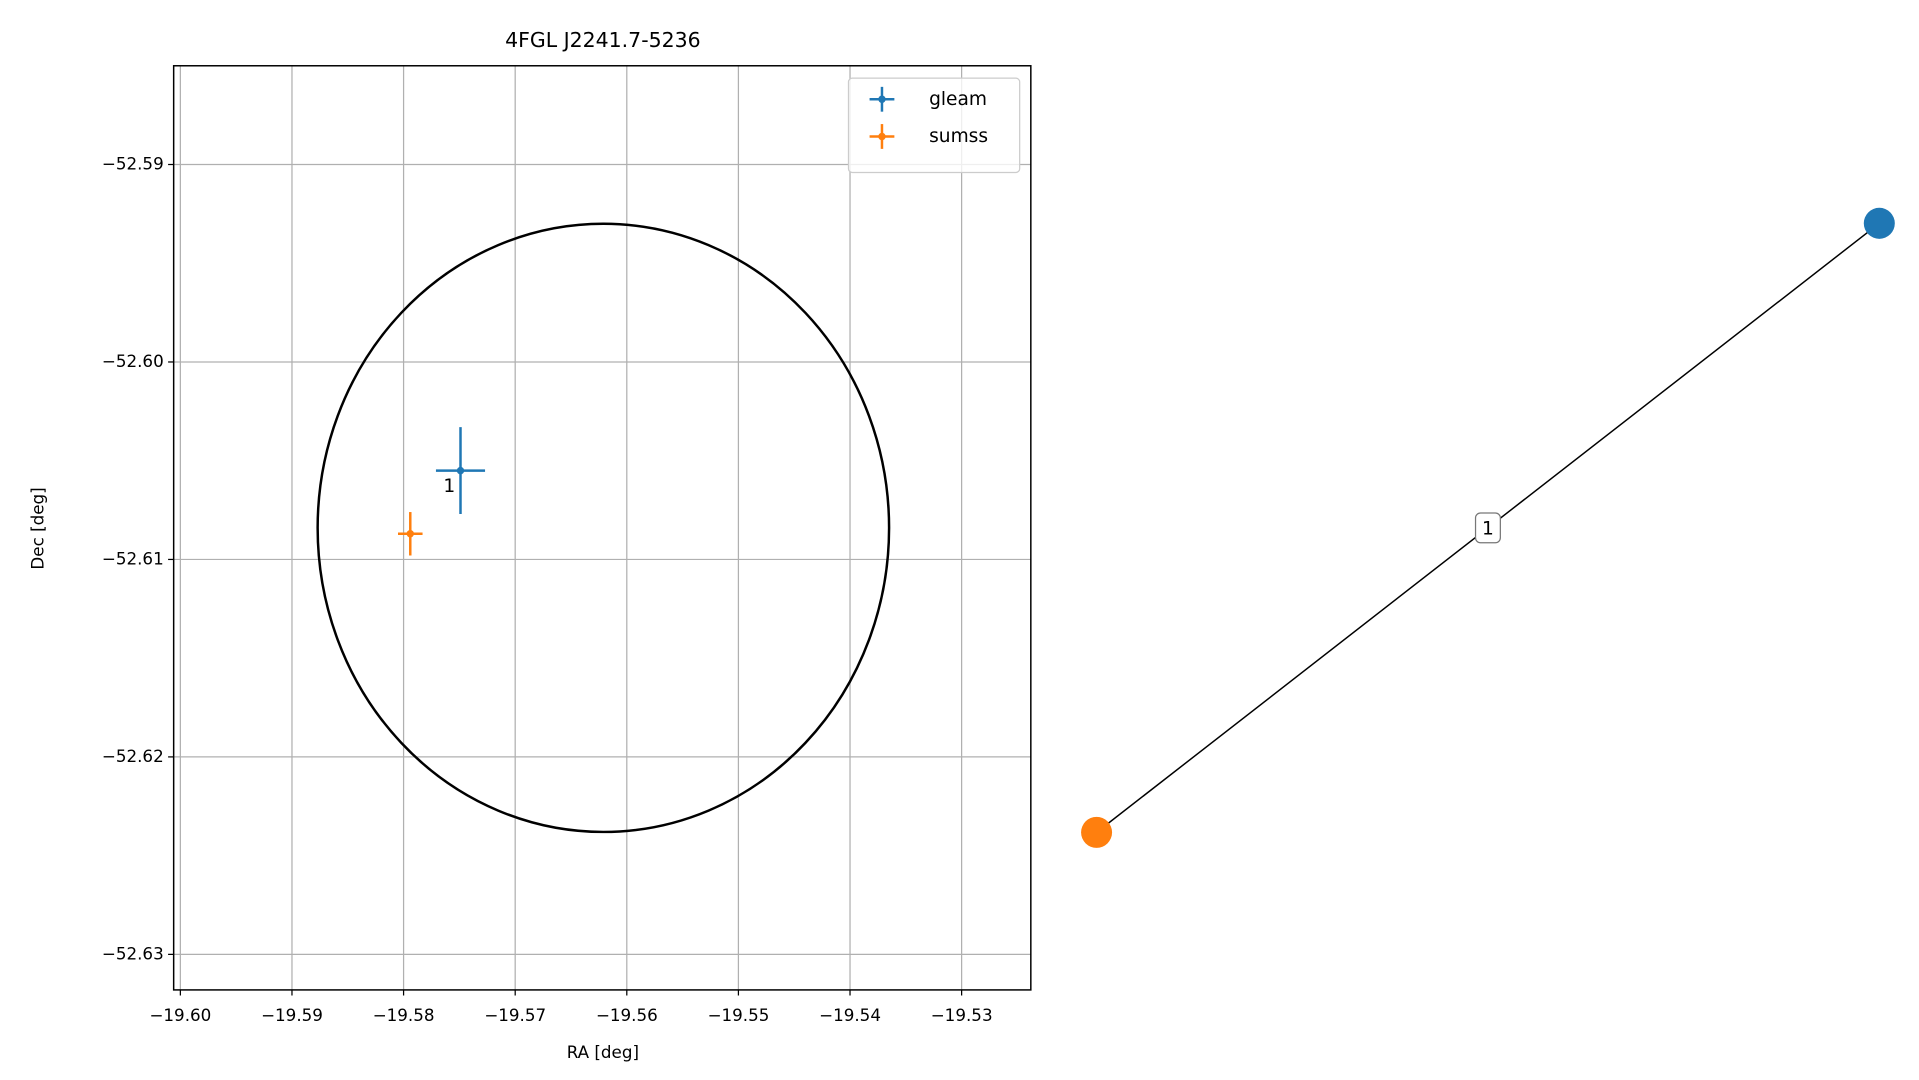  Describe the element at coordinates (133, 164) in the screenshot. I see `y-tick-label: −52.59` at that location.